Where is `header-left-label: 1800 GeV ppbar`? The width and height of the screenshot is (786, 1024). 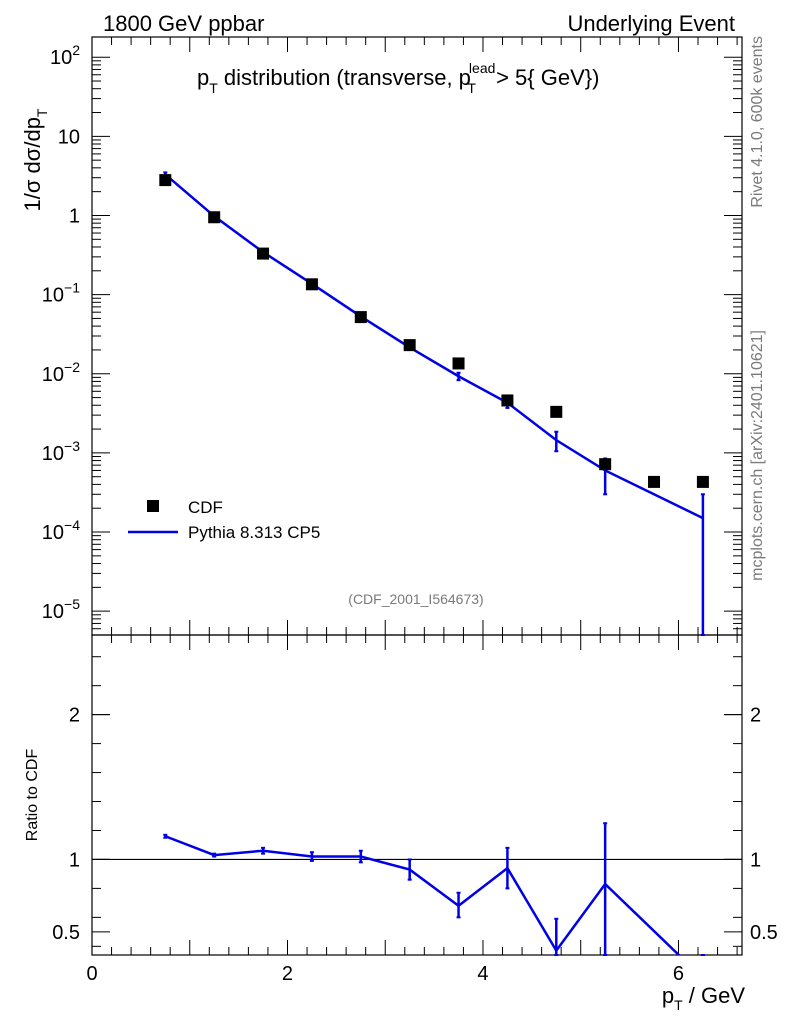 header-left-label: 1800 GeV ppbar is located at coordinates (183, 23).